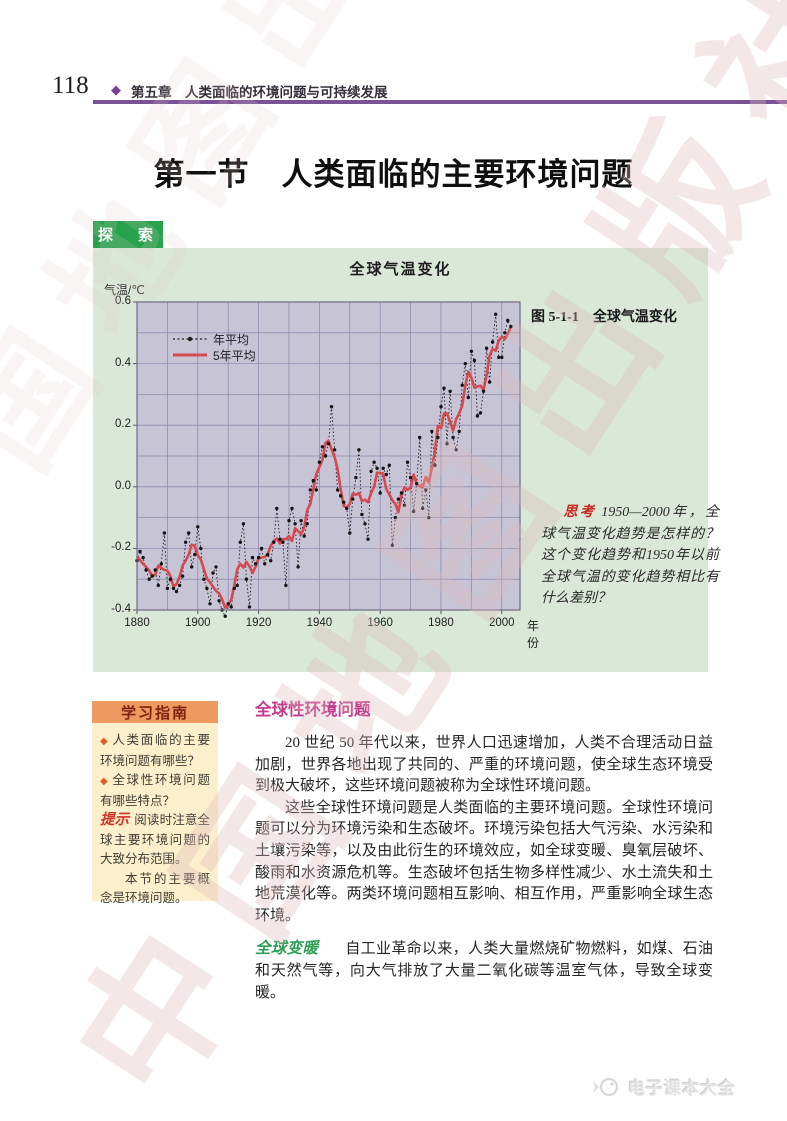 Image resolution: width=787 pixels, height=1121 pixels. What do you see at coordinates (190, 339) in the screenshot?
I see `annual-line-icon` at bounding box center [190, 339].